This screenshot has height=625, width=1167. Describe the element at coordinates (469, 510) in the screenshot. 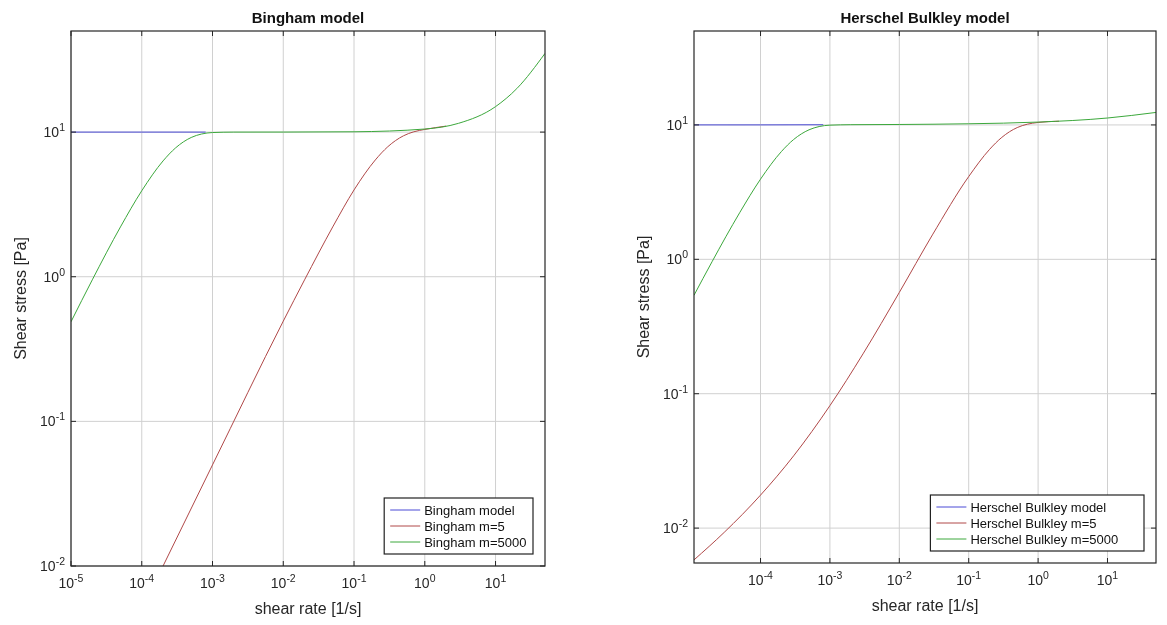

I see `legend-label: Bingham model` at that location.